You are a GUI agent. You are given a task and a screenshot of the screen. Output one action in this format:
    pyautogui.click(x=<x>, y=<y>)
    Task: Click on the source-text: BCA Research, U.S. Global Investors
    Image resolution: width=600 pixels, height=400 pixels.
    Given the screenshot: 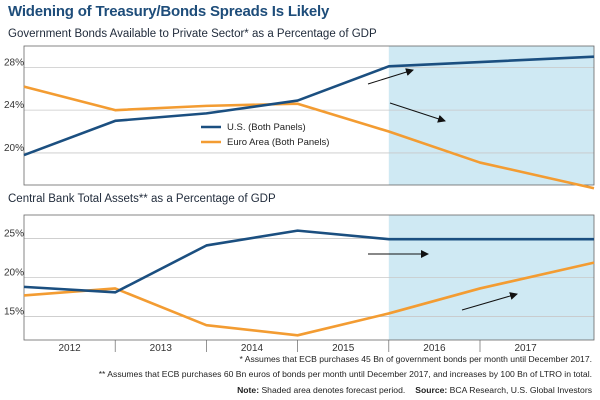 What is the action you would take?
    pyautogui.click(x=519, y=390)
    